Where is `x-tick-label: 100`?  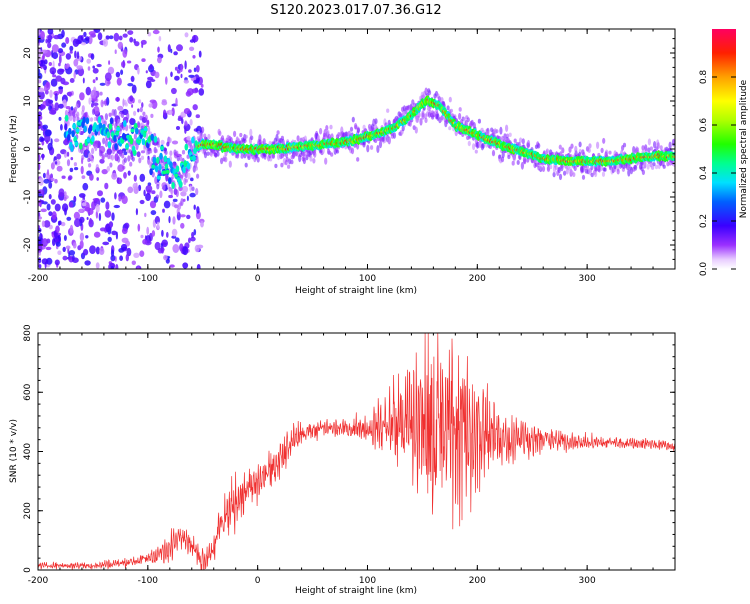
x-tick-label: 100 is located at coordinates (367, 279).